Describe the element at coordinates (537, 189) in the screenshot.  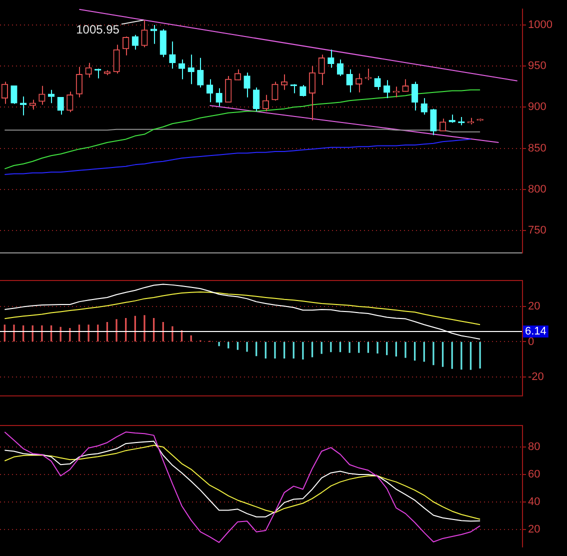
I see `y-tick-label: 800` at that location.